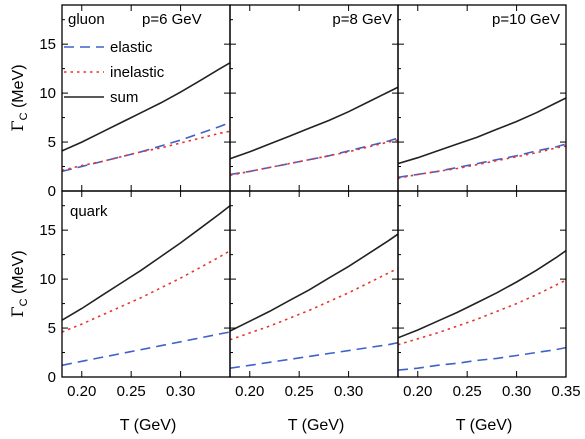 This screenshot has width=585, height=439. What do you see at coordinates (124, 97) in the screenshot?
I see `legend-label-sum: sum` at bounding box center [124, 97].